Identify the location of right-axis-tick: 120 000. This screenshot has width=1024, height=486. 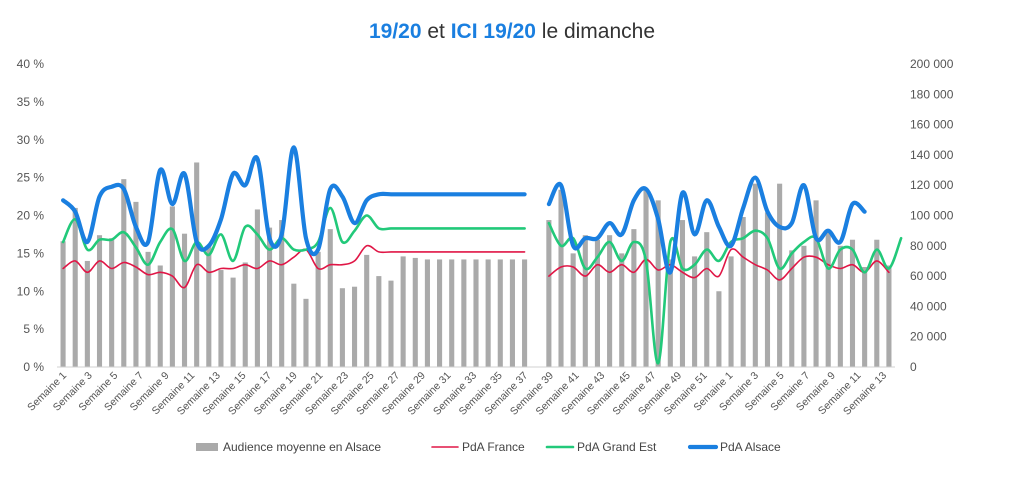
(932, 185).